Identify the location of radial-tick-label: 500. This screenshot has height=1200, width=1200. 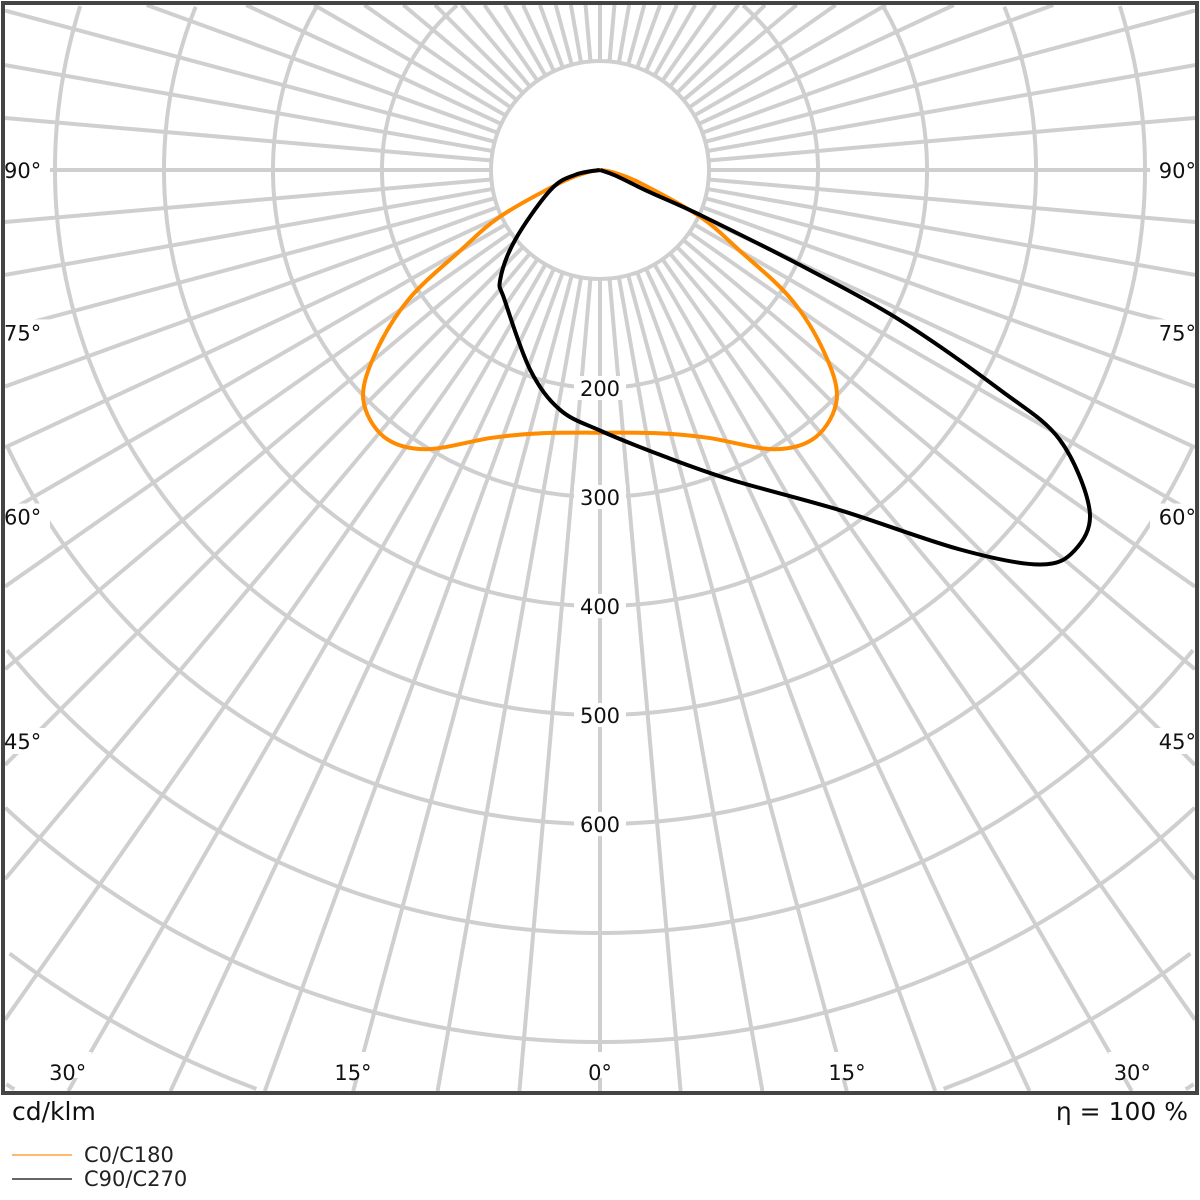
(600, 716).